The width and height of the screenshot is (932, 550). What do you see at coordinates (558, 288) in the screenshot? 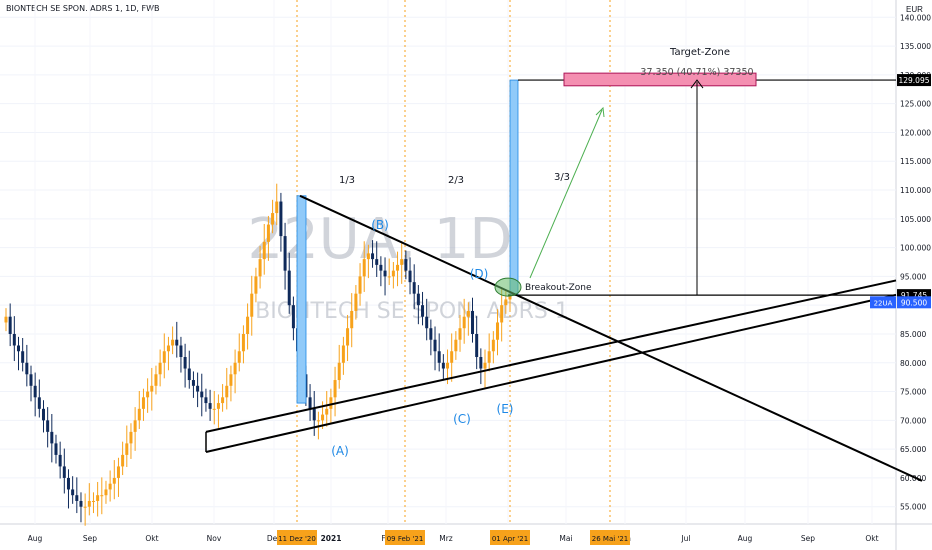
I see `breakout-zone-label: Breakout-Zone` at bounding box center [558, 288].